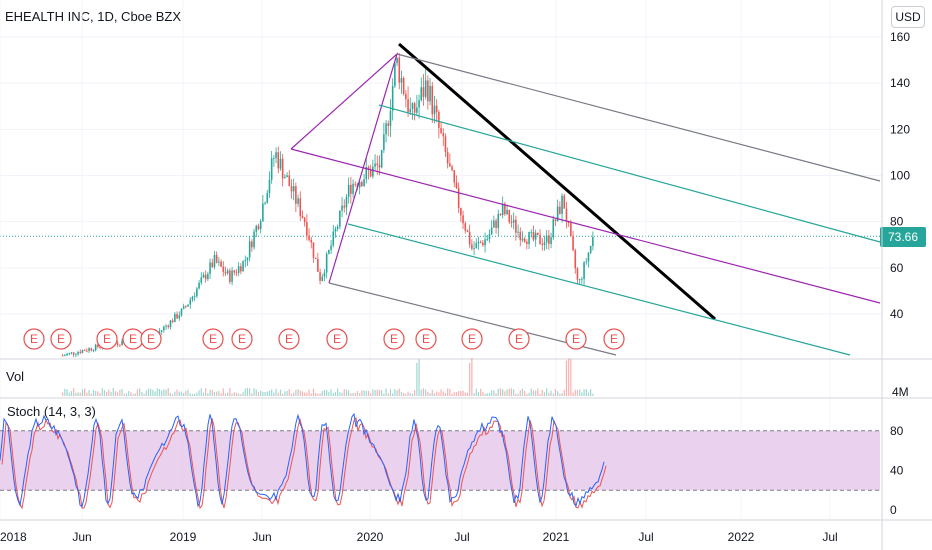 The width and height of the screenshot is (932, 550). I want to click on price-tick-label: 40, so click(897, 314).